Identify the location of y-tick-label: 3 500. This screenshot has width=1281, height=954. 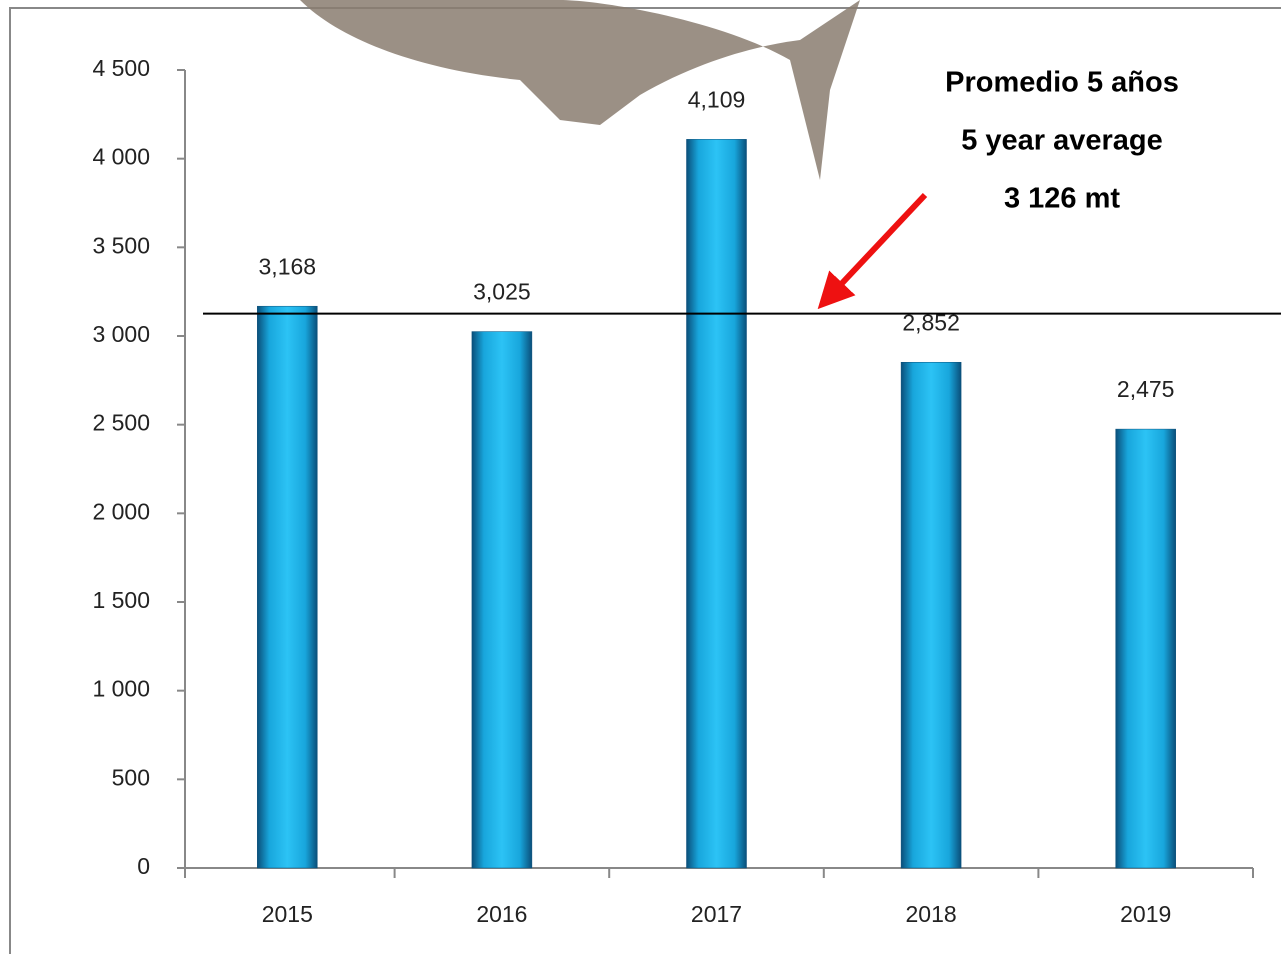
(121, 245).